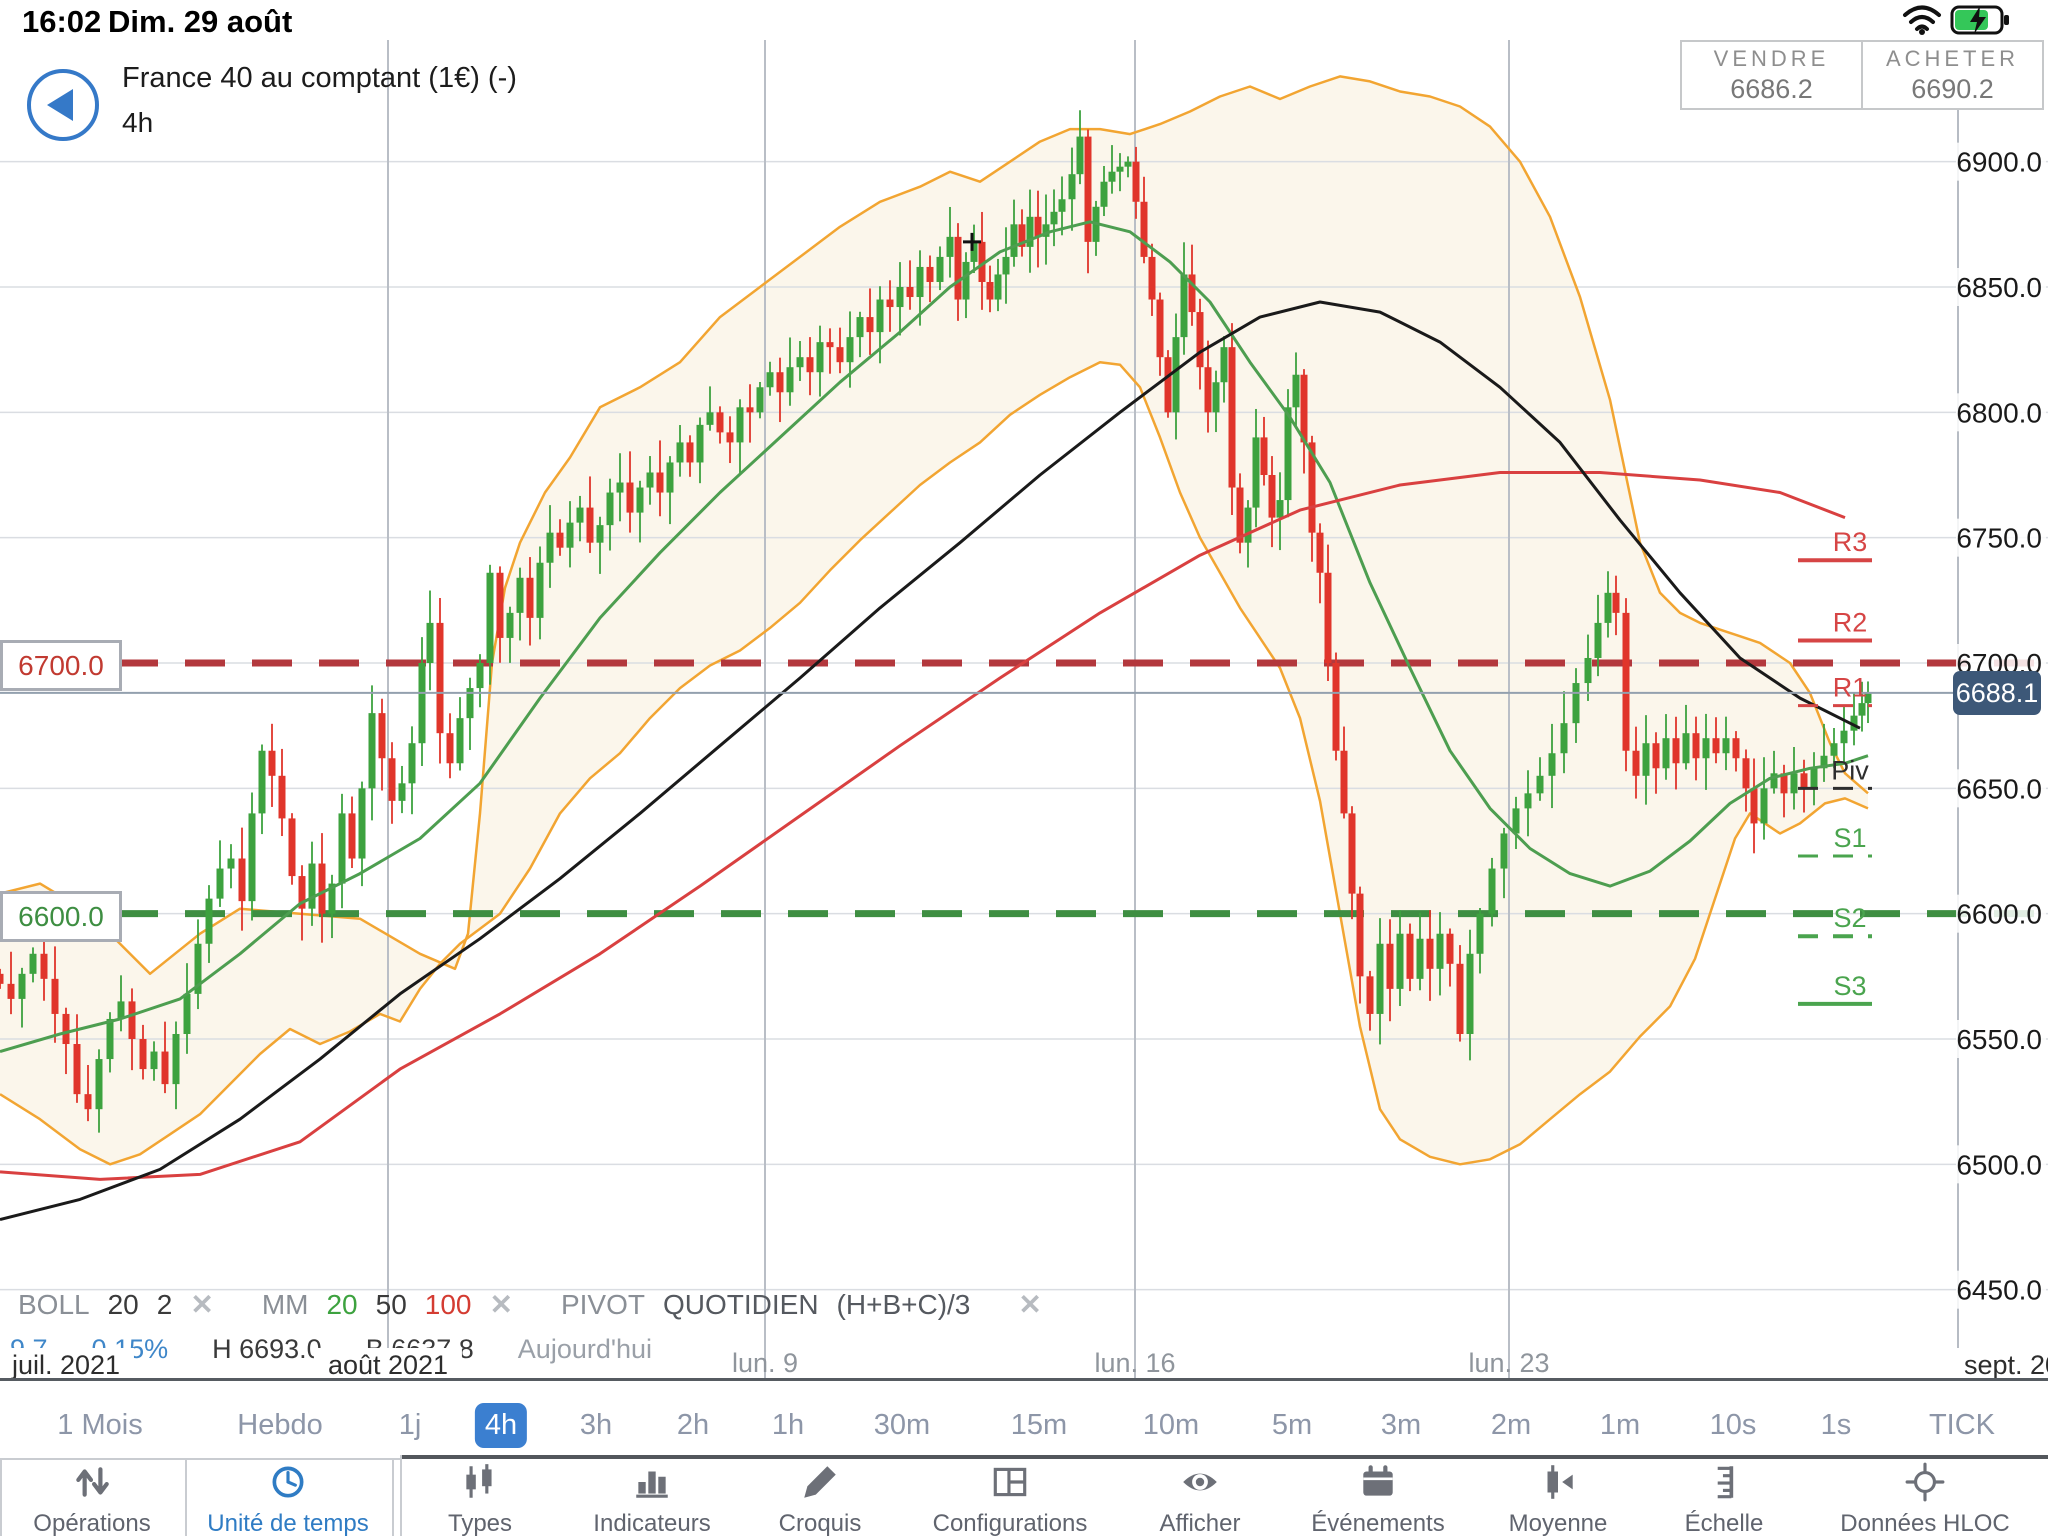 This screenshot has width=2048, height=1536. I want to click on timeframe-5m: 5m, so click(1292, 1425).